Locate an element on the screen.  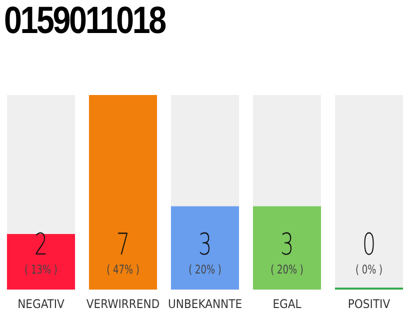
x-tick-label: UNBEKANNTE is located at coordinates (205, 303).